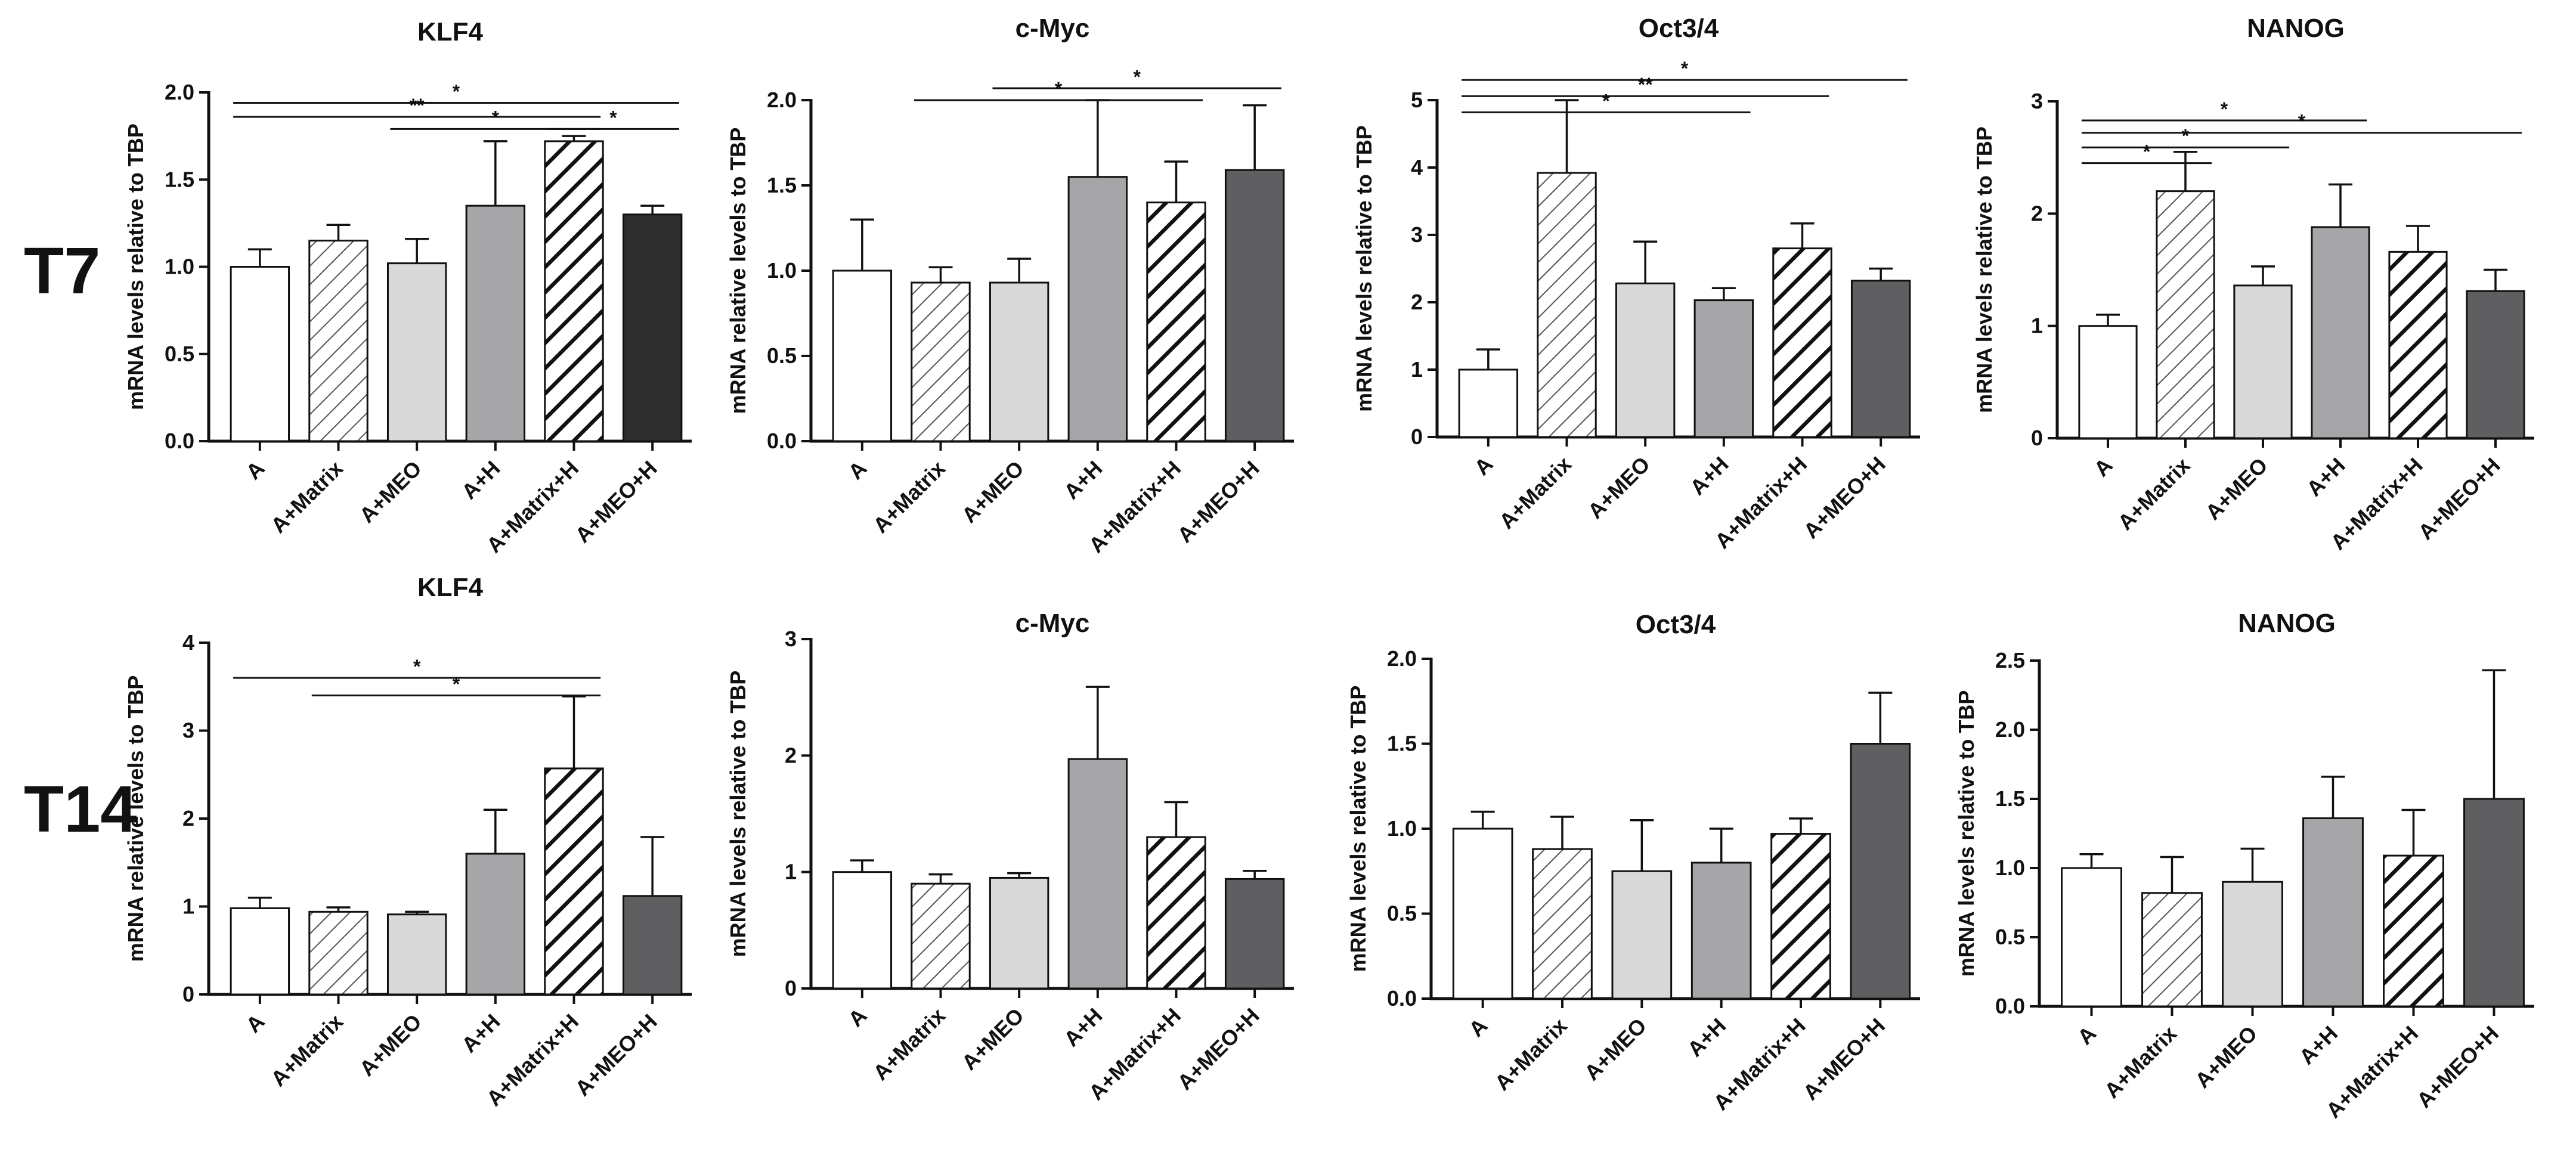 The image size is (2576, 1156). What do you see at coordinates (1646, 84) in the screenshot?
I see `significance-label: **` at bounding box center [1646, 84].